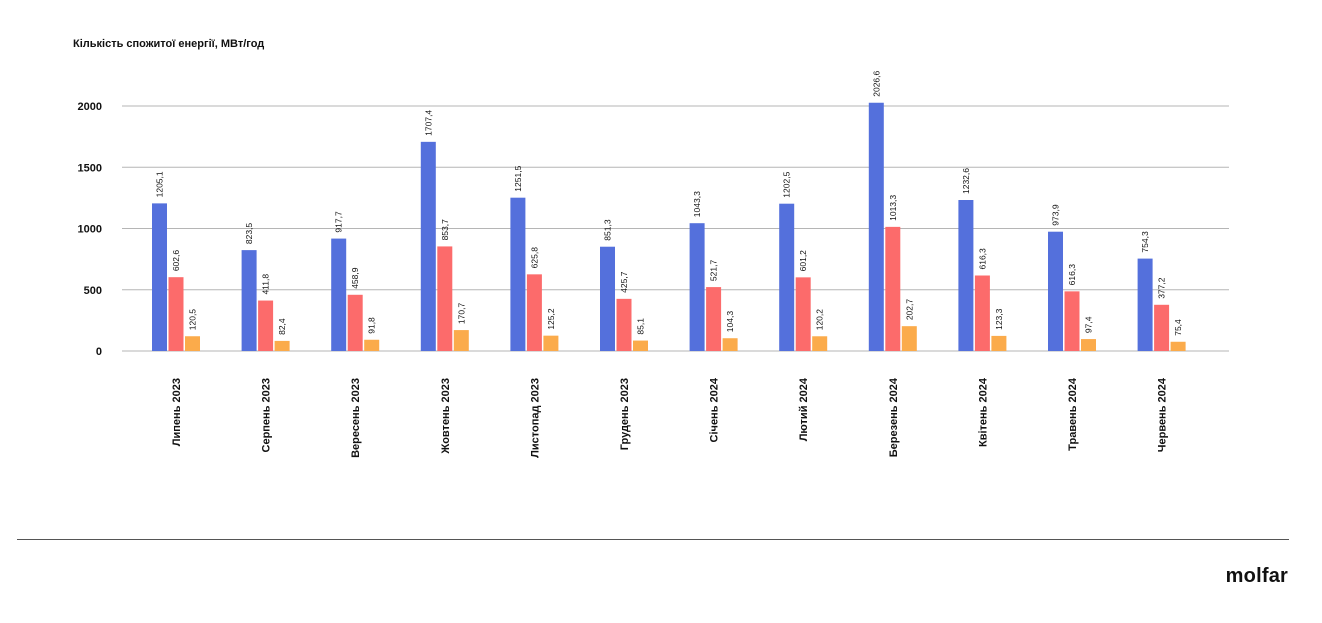 This screenshot has width=1322, height=623. Describe the element at coordinates (893, 208) in the screenshot. I see `data-label: 1013,3` at that location.